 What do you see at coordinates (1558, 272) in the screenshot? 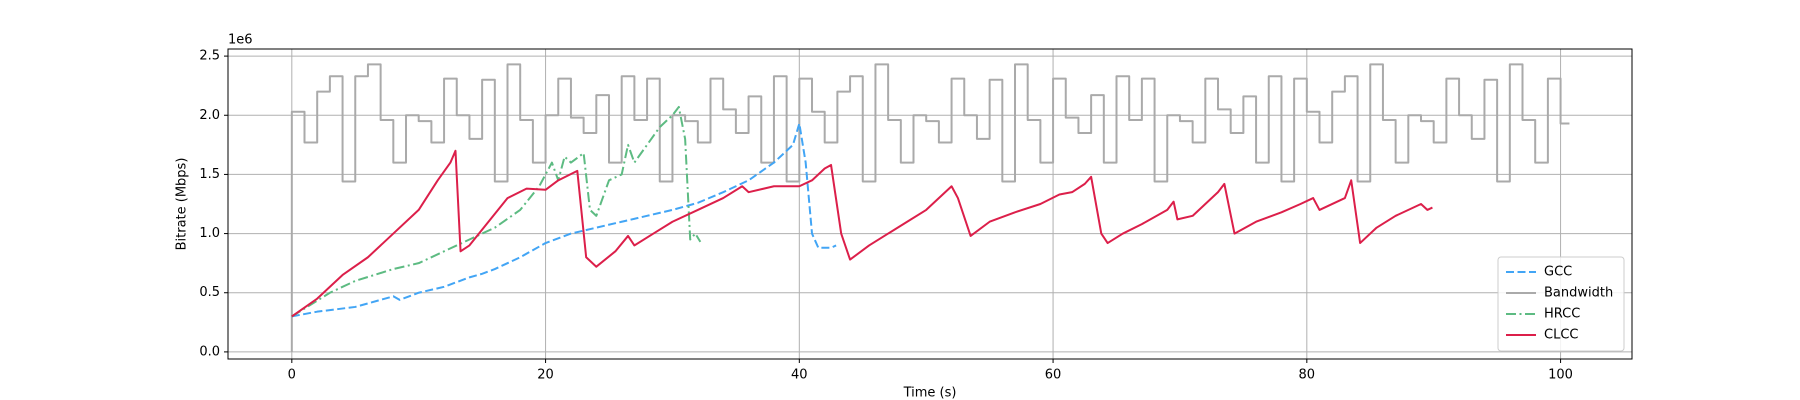
I see `legend-label: GCC` at bounding box center [1558, 272].